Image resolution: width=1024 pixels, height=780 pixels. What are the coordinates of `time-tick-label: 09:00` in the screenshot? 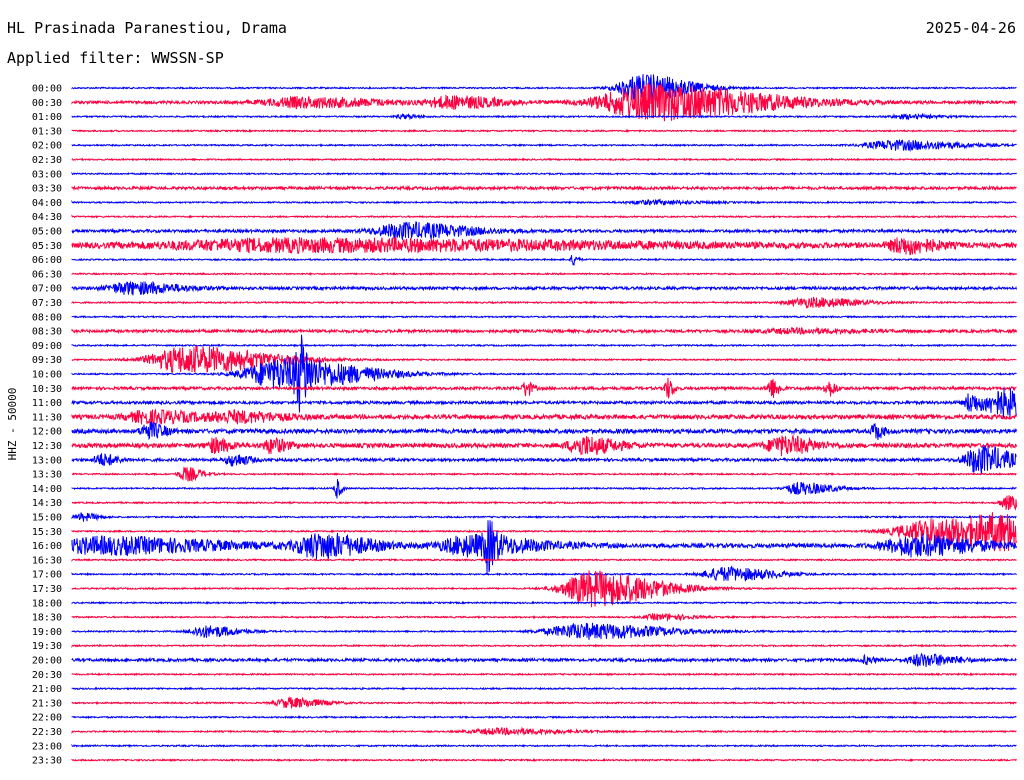 It's located at (47, 346).